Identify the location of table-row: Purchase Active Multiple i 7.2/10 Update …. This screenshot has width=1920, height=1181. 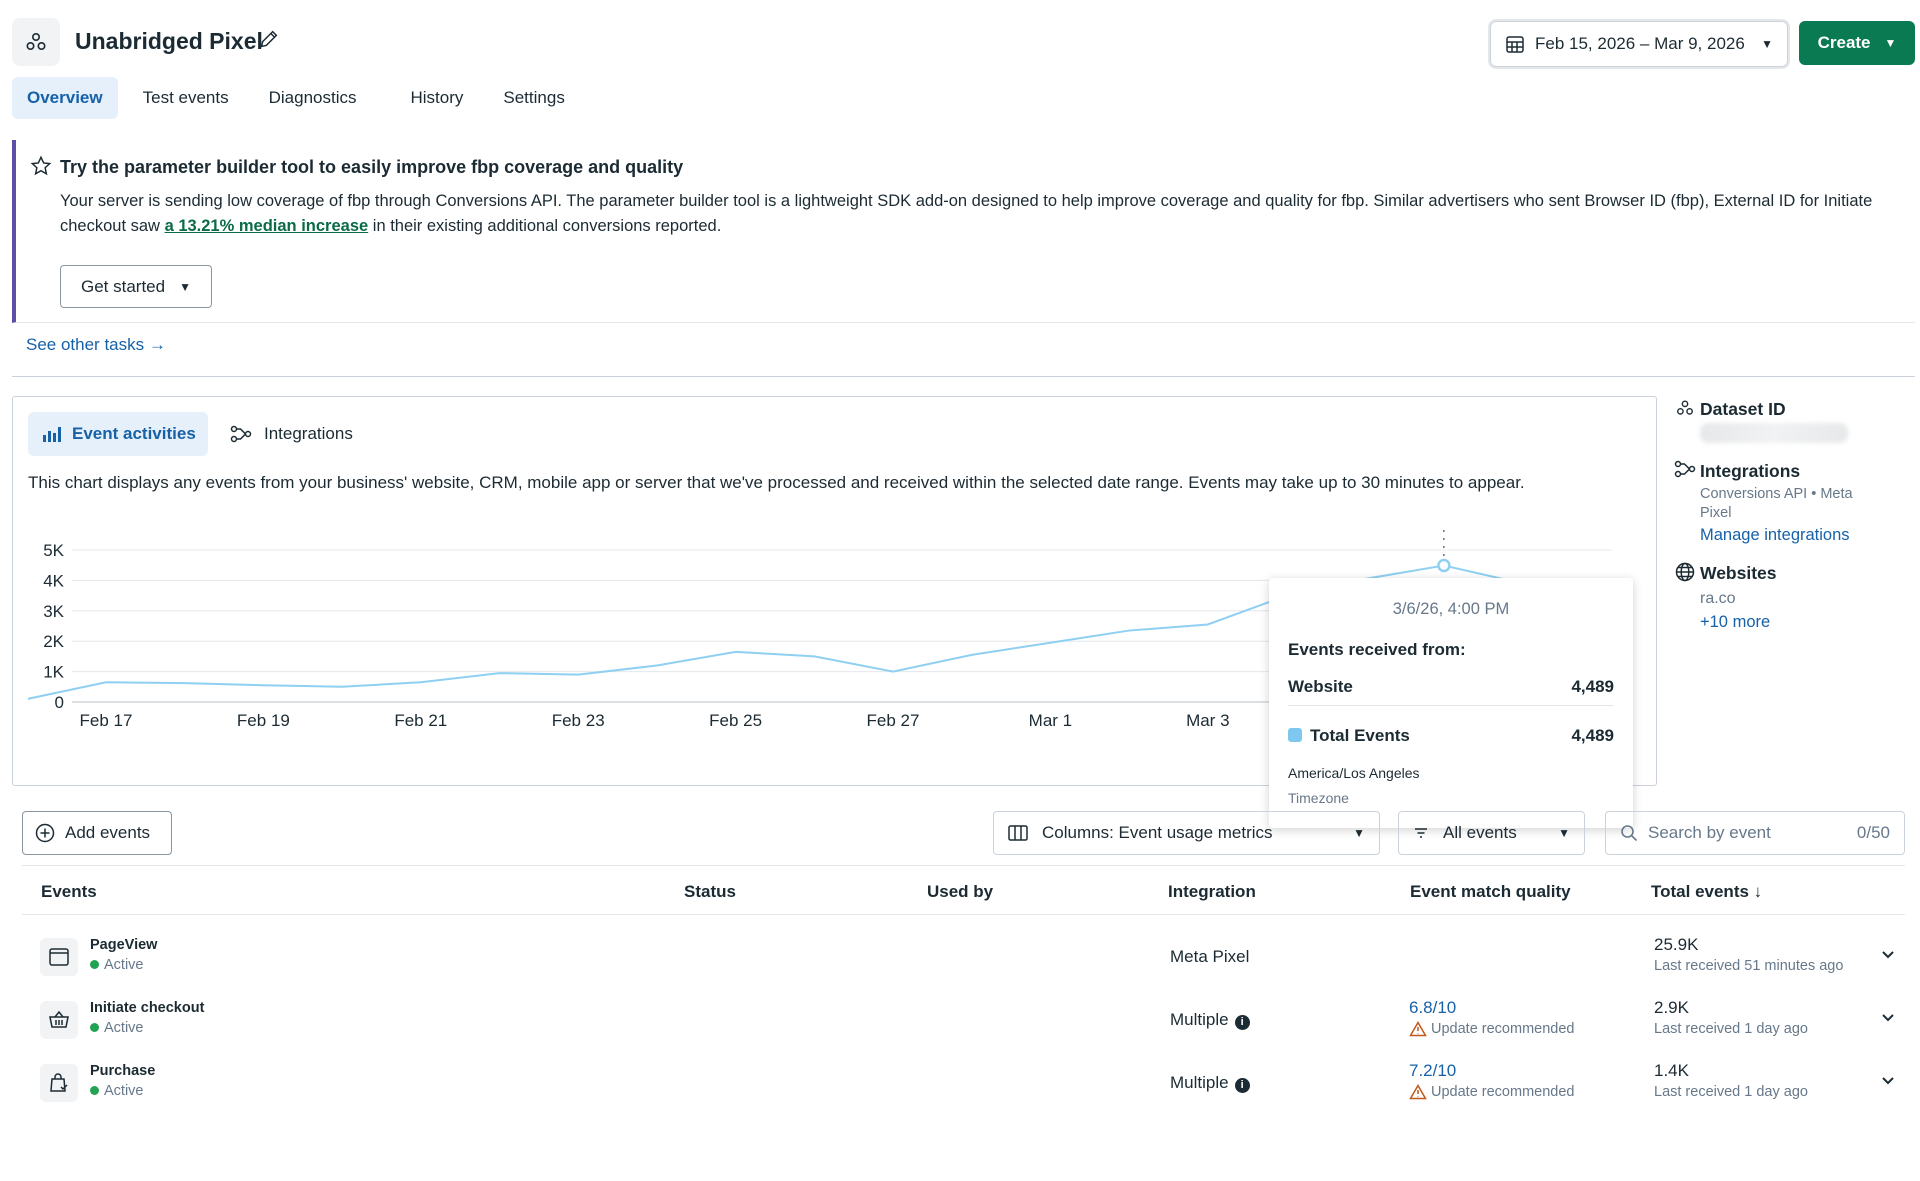
(963, 1083).